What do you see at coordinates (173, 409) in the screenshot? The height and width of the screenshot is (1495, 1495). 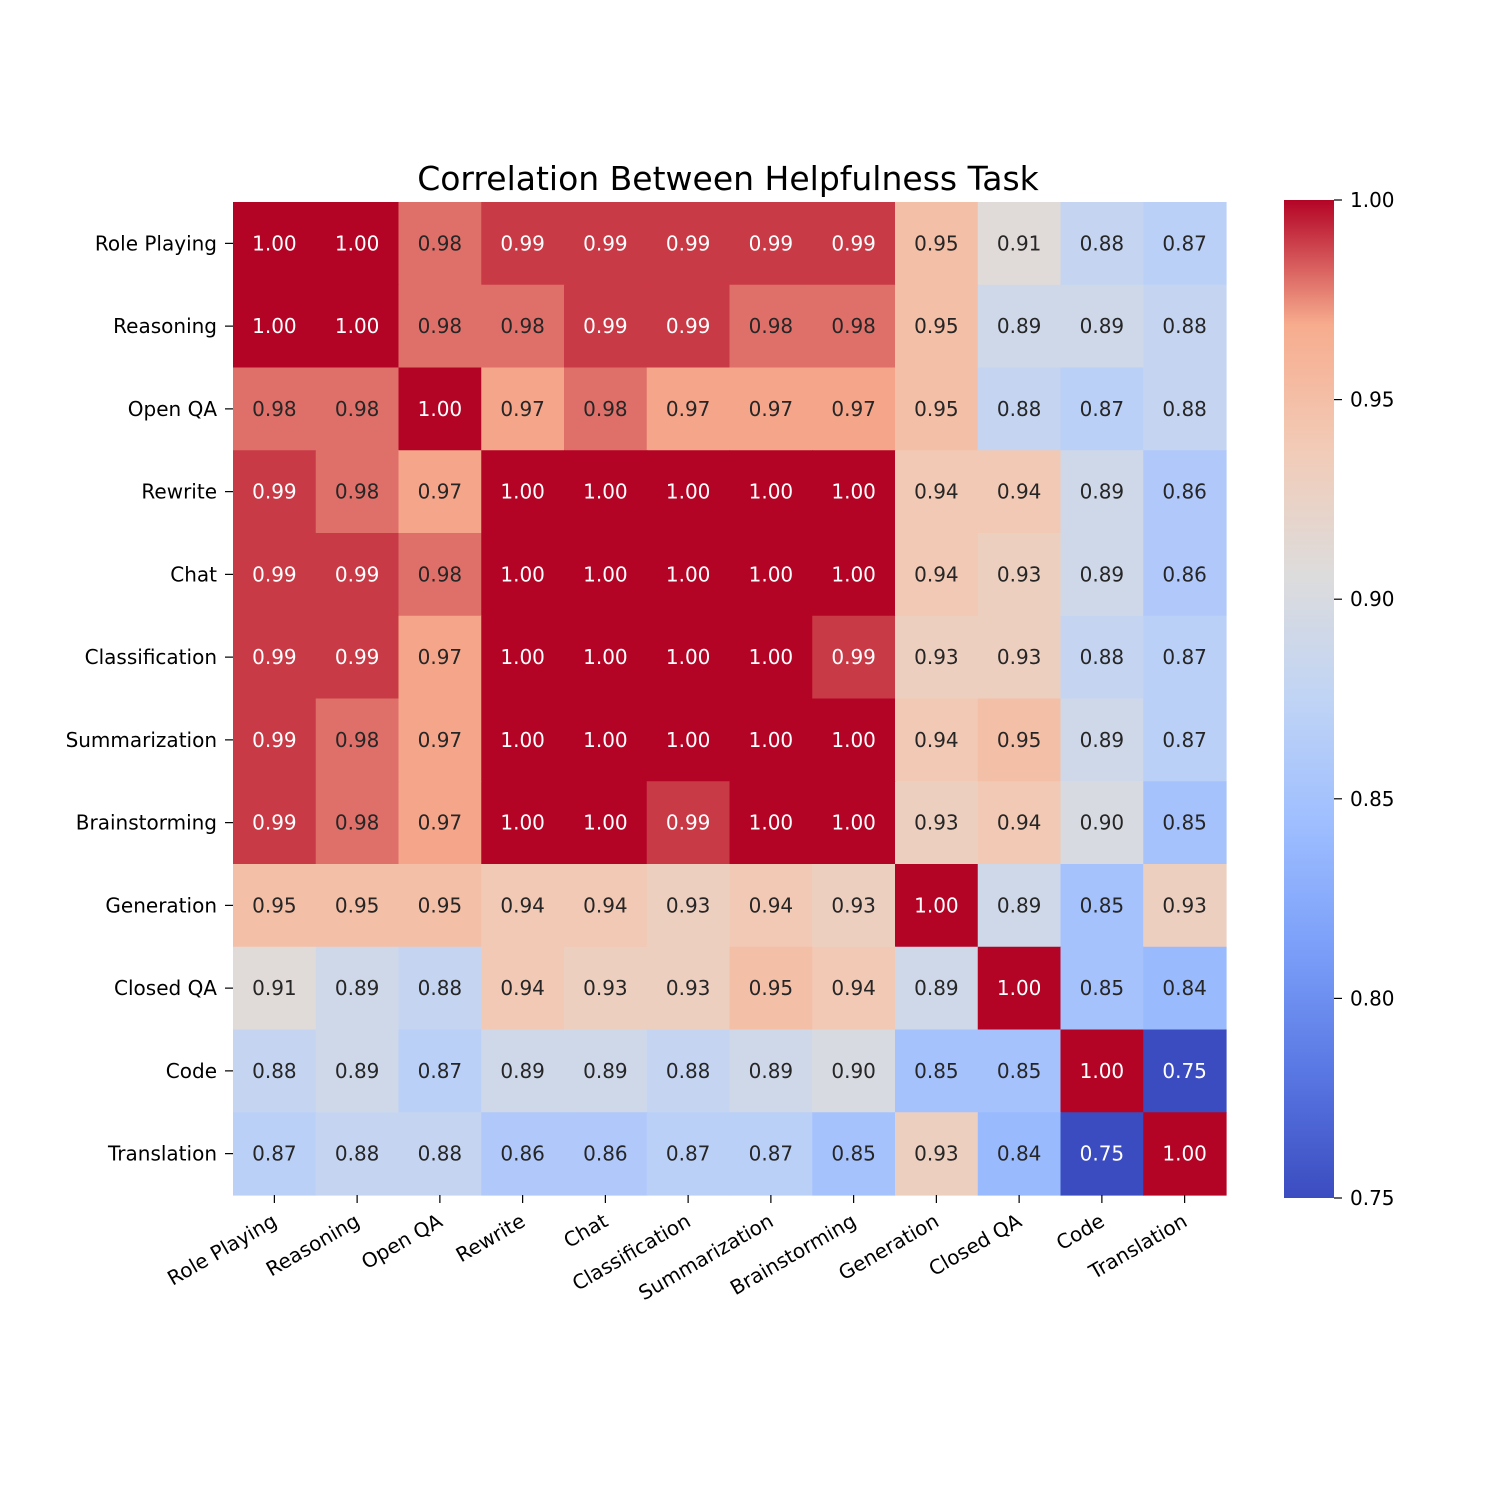 I see `y-tick-label: Open QA` at bounding box center [173, 409].